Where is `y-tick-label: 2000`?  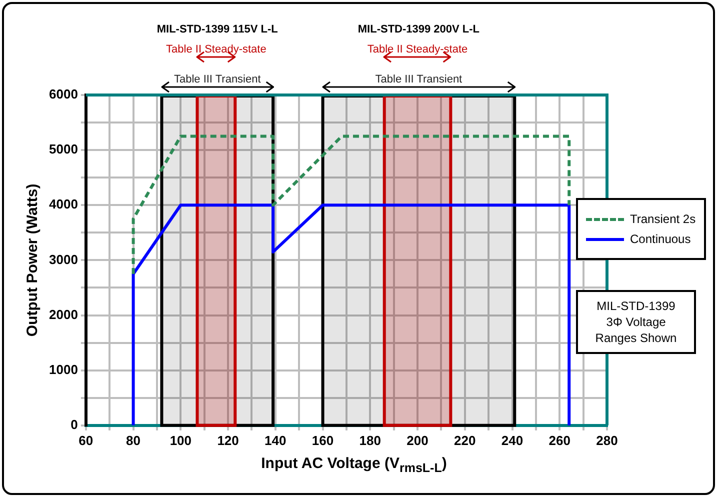 y-tick-label: 2000 is located at coordinates (63, 314).